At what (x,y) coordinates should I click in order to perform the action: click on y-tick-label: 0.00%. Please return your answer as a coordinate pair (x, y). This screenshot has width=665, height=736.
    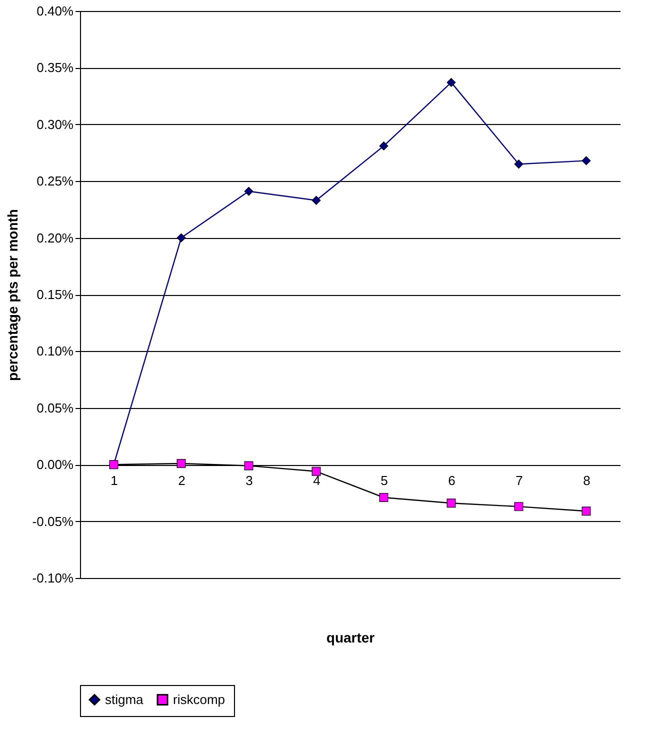
    Looking at the image, I should click on (55, 464).